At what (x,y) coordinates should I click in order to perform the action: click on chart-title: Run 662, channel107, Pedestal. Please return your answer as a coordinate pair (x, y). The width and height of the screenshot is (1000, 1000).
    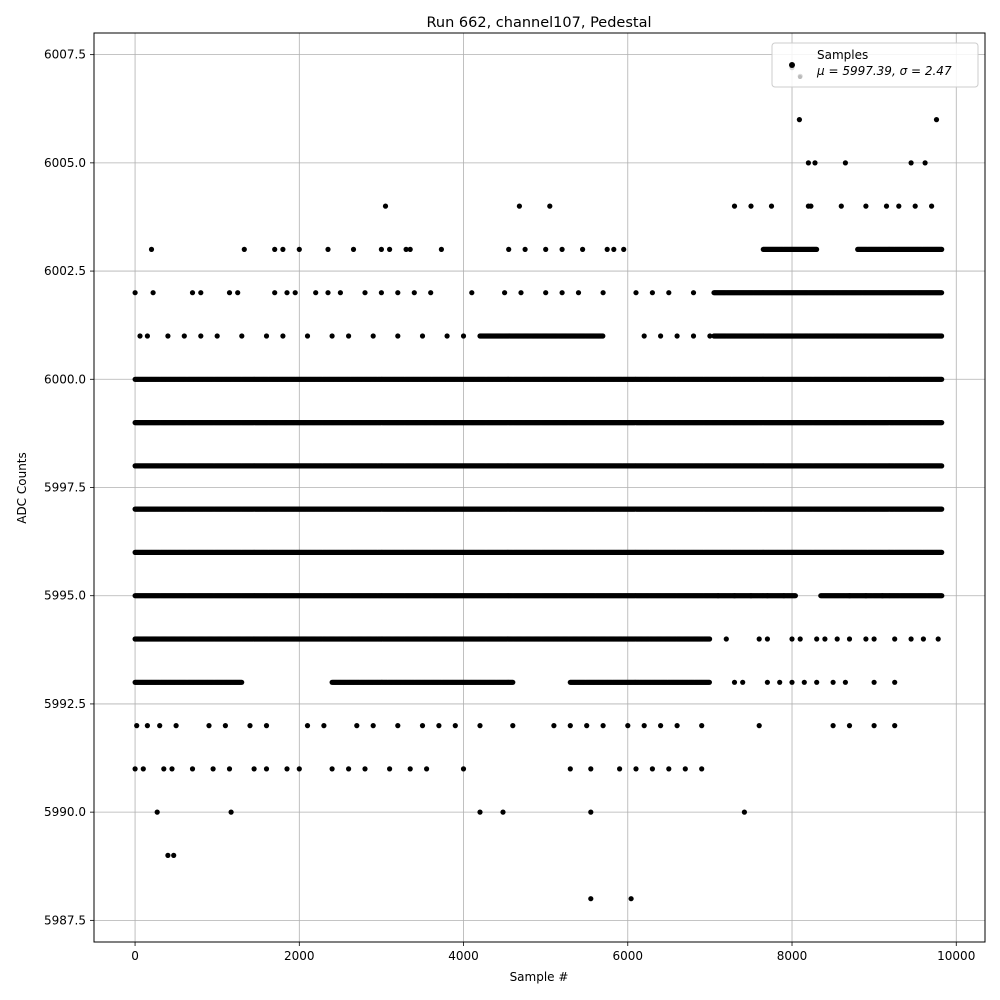
    Looking at the image, I should click on (538, 23).